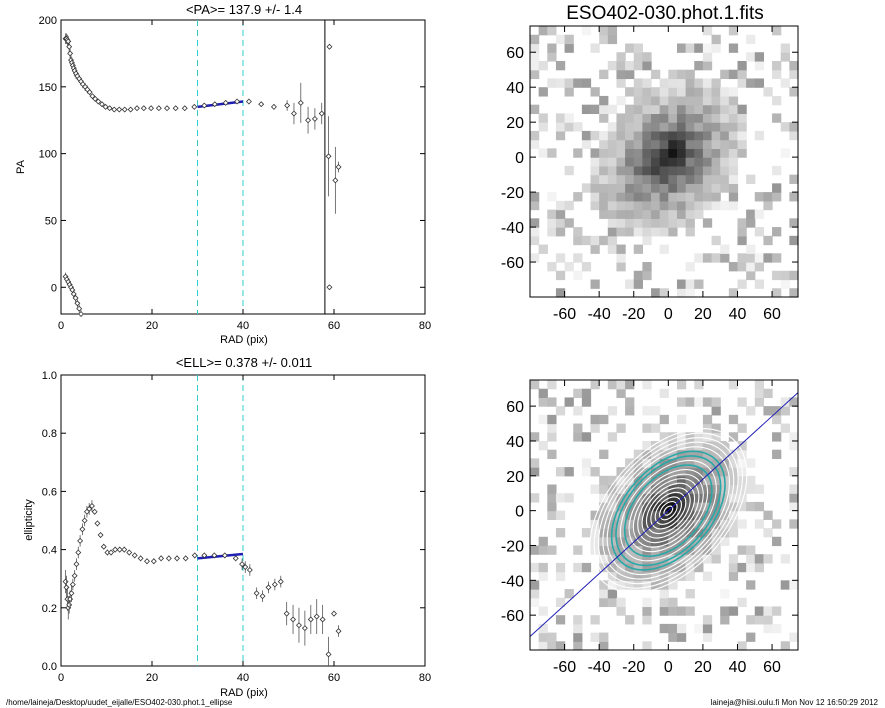  Describe the element at coordinates (738, 314) in the screenshot. I see `img-x-tick-label: 40` at that location.